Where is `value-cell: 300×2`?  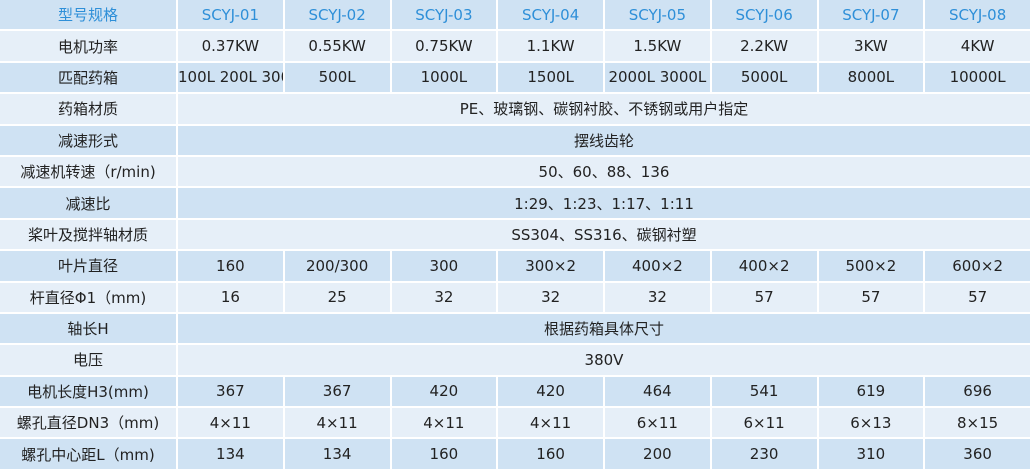
value-cell: 300×2 is located at coordinates (550, 266).